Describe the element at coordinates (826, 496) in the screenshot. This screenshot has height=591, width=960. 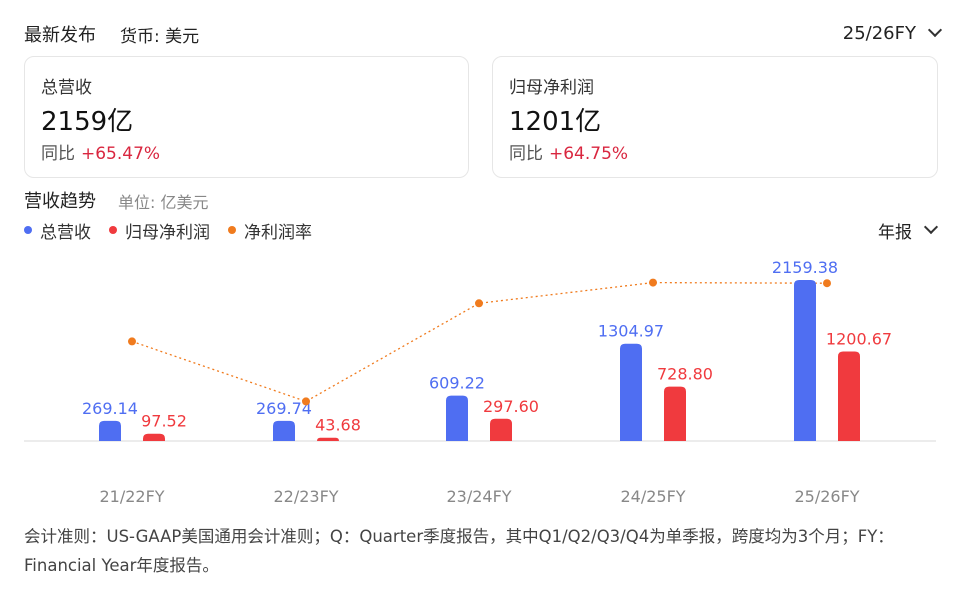
I see `x-tick-label: 25/26FY` at that location.